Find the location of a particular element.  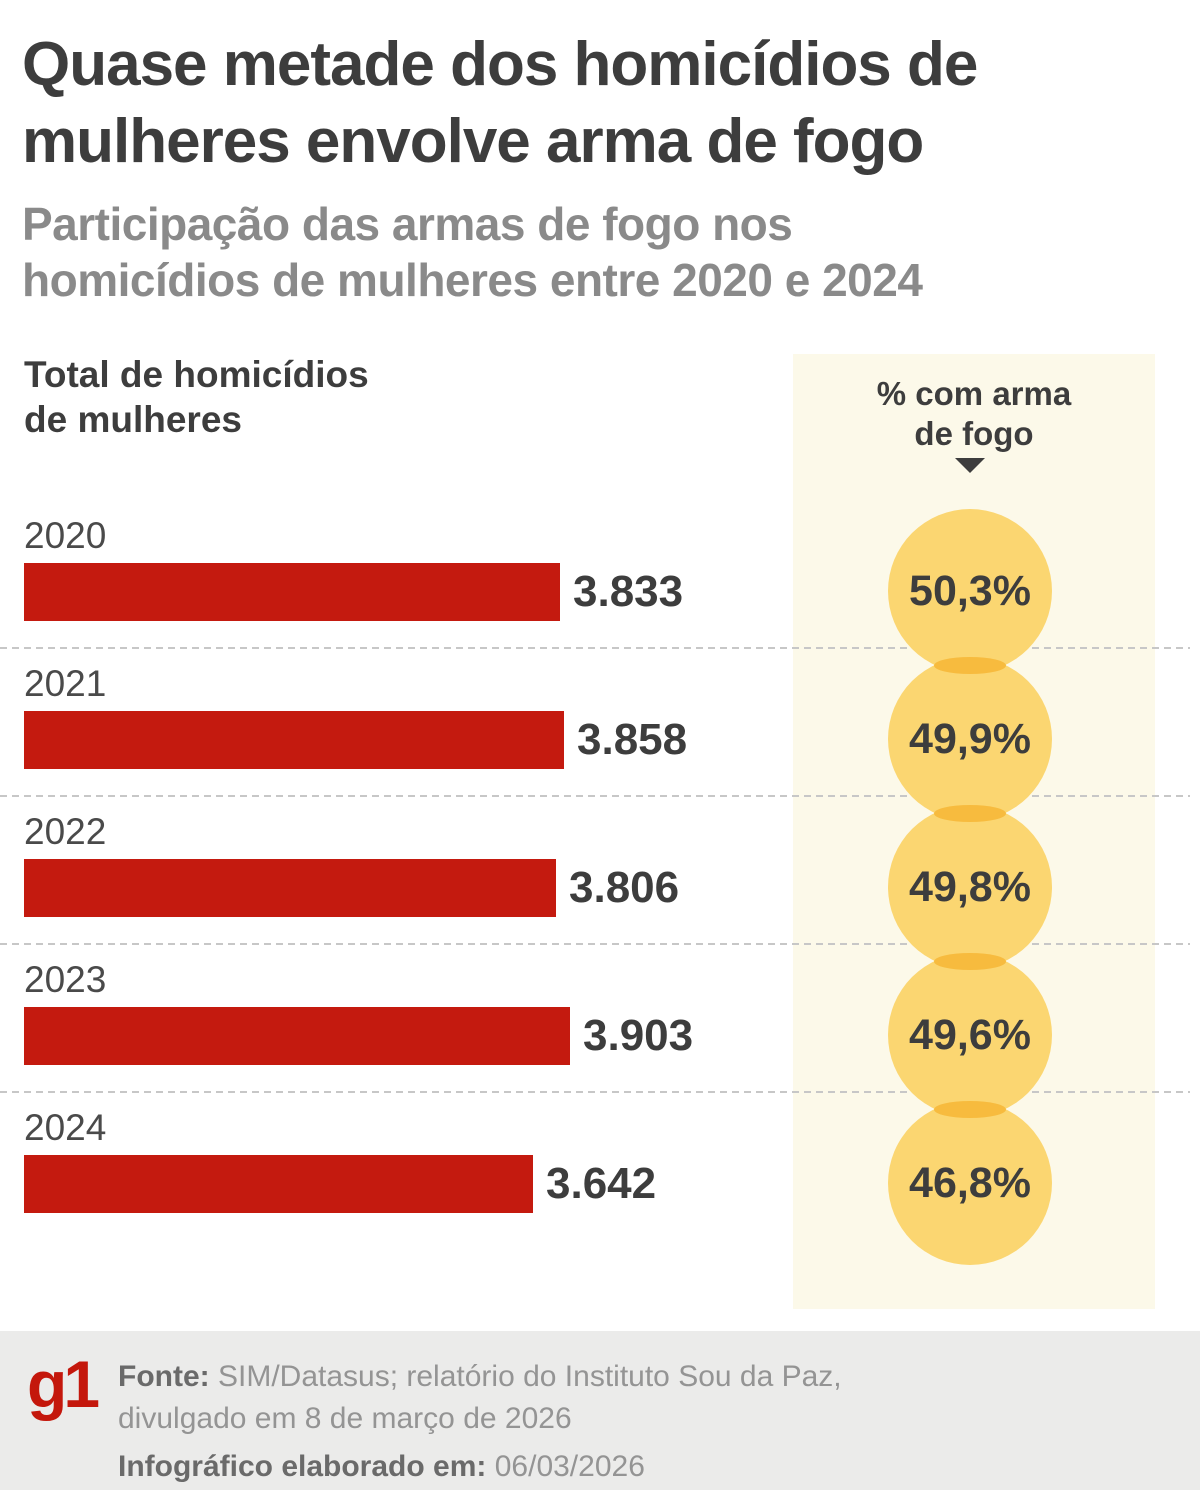

bar-value-label: 3.642 is located at coordinates (601, 1183).